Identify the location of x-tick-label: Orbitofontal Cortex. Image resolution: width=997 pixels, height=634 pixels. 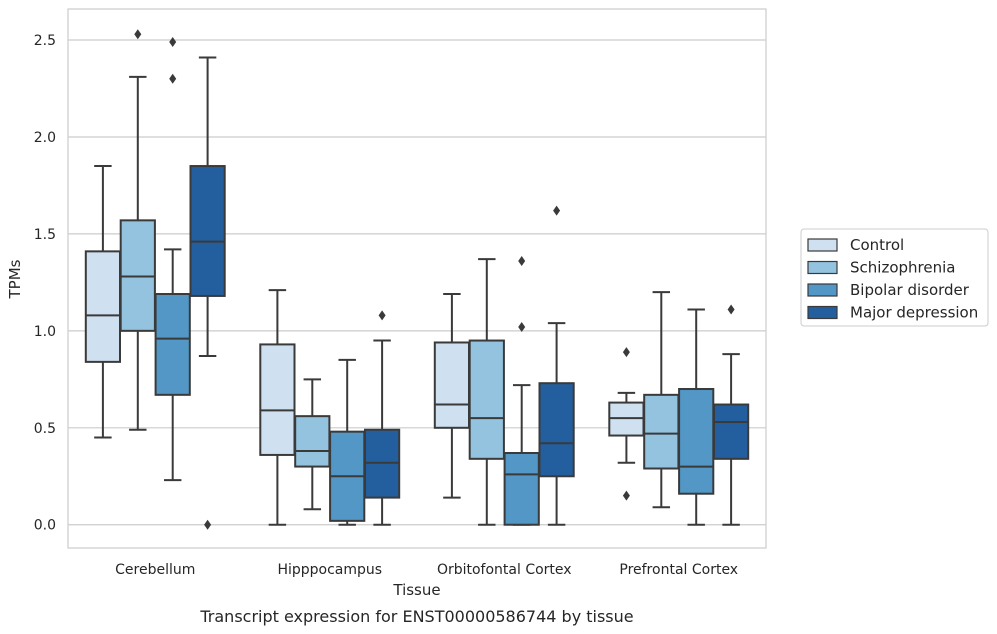
(504, 570).